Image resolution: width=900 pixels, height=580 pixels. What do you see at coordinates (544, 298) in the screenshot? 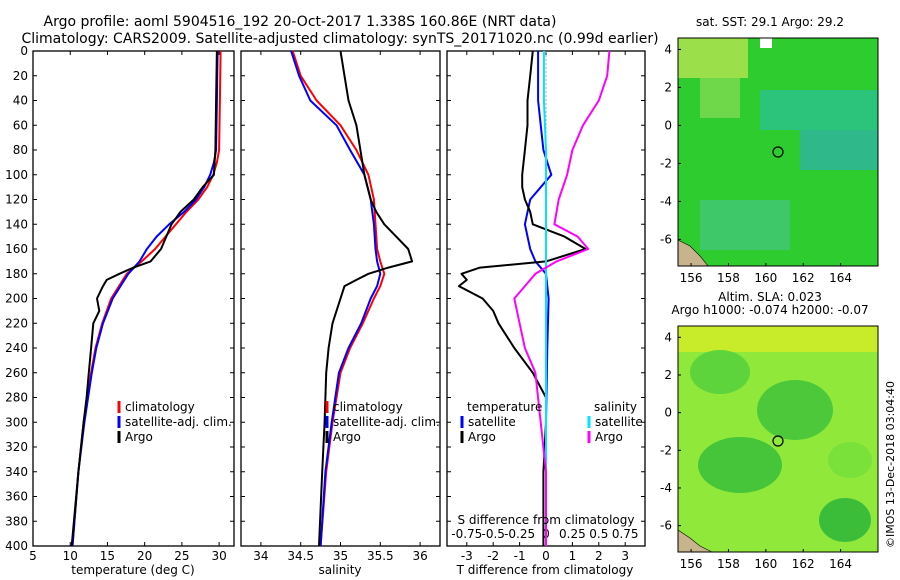
I see `series-s-satellite` at bounding box center [544, 298].